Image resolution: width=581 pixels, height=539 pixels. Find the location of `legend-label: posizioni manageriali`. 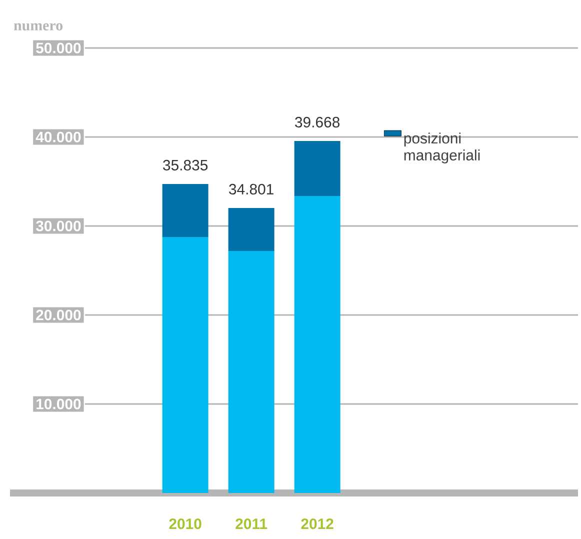

legend-label: posizioni manageriali is located at coordinates (442, 148).